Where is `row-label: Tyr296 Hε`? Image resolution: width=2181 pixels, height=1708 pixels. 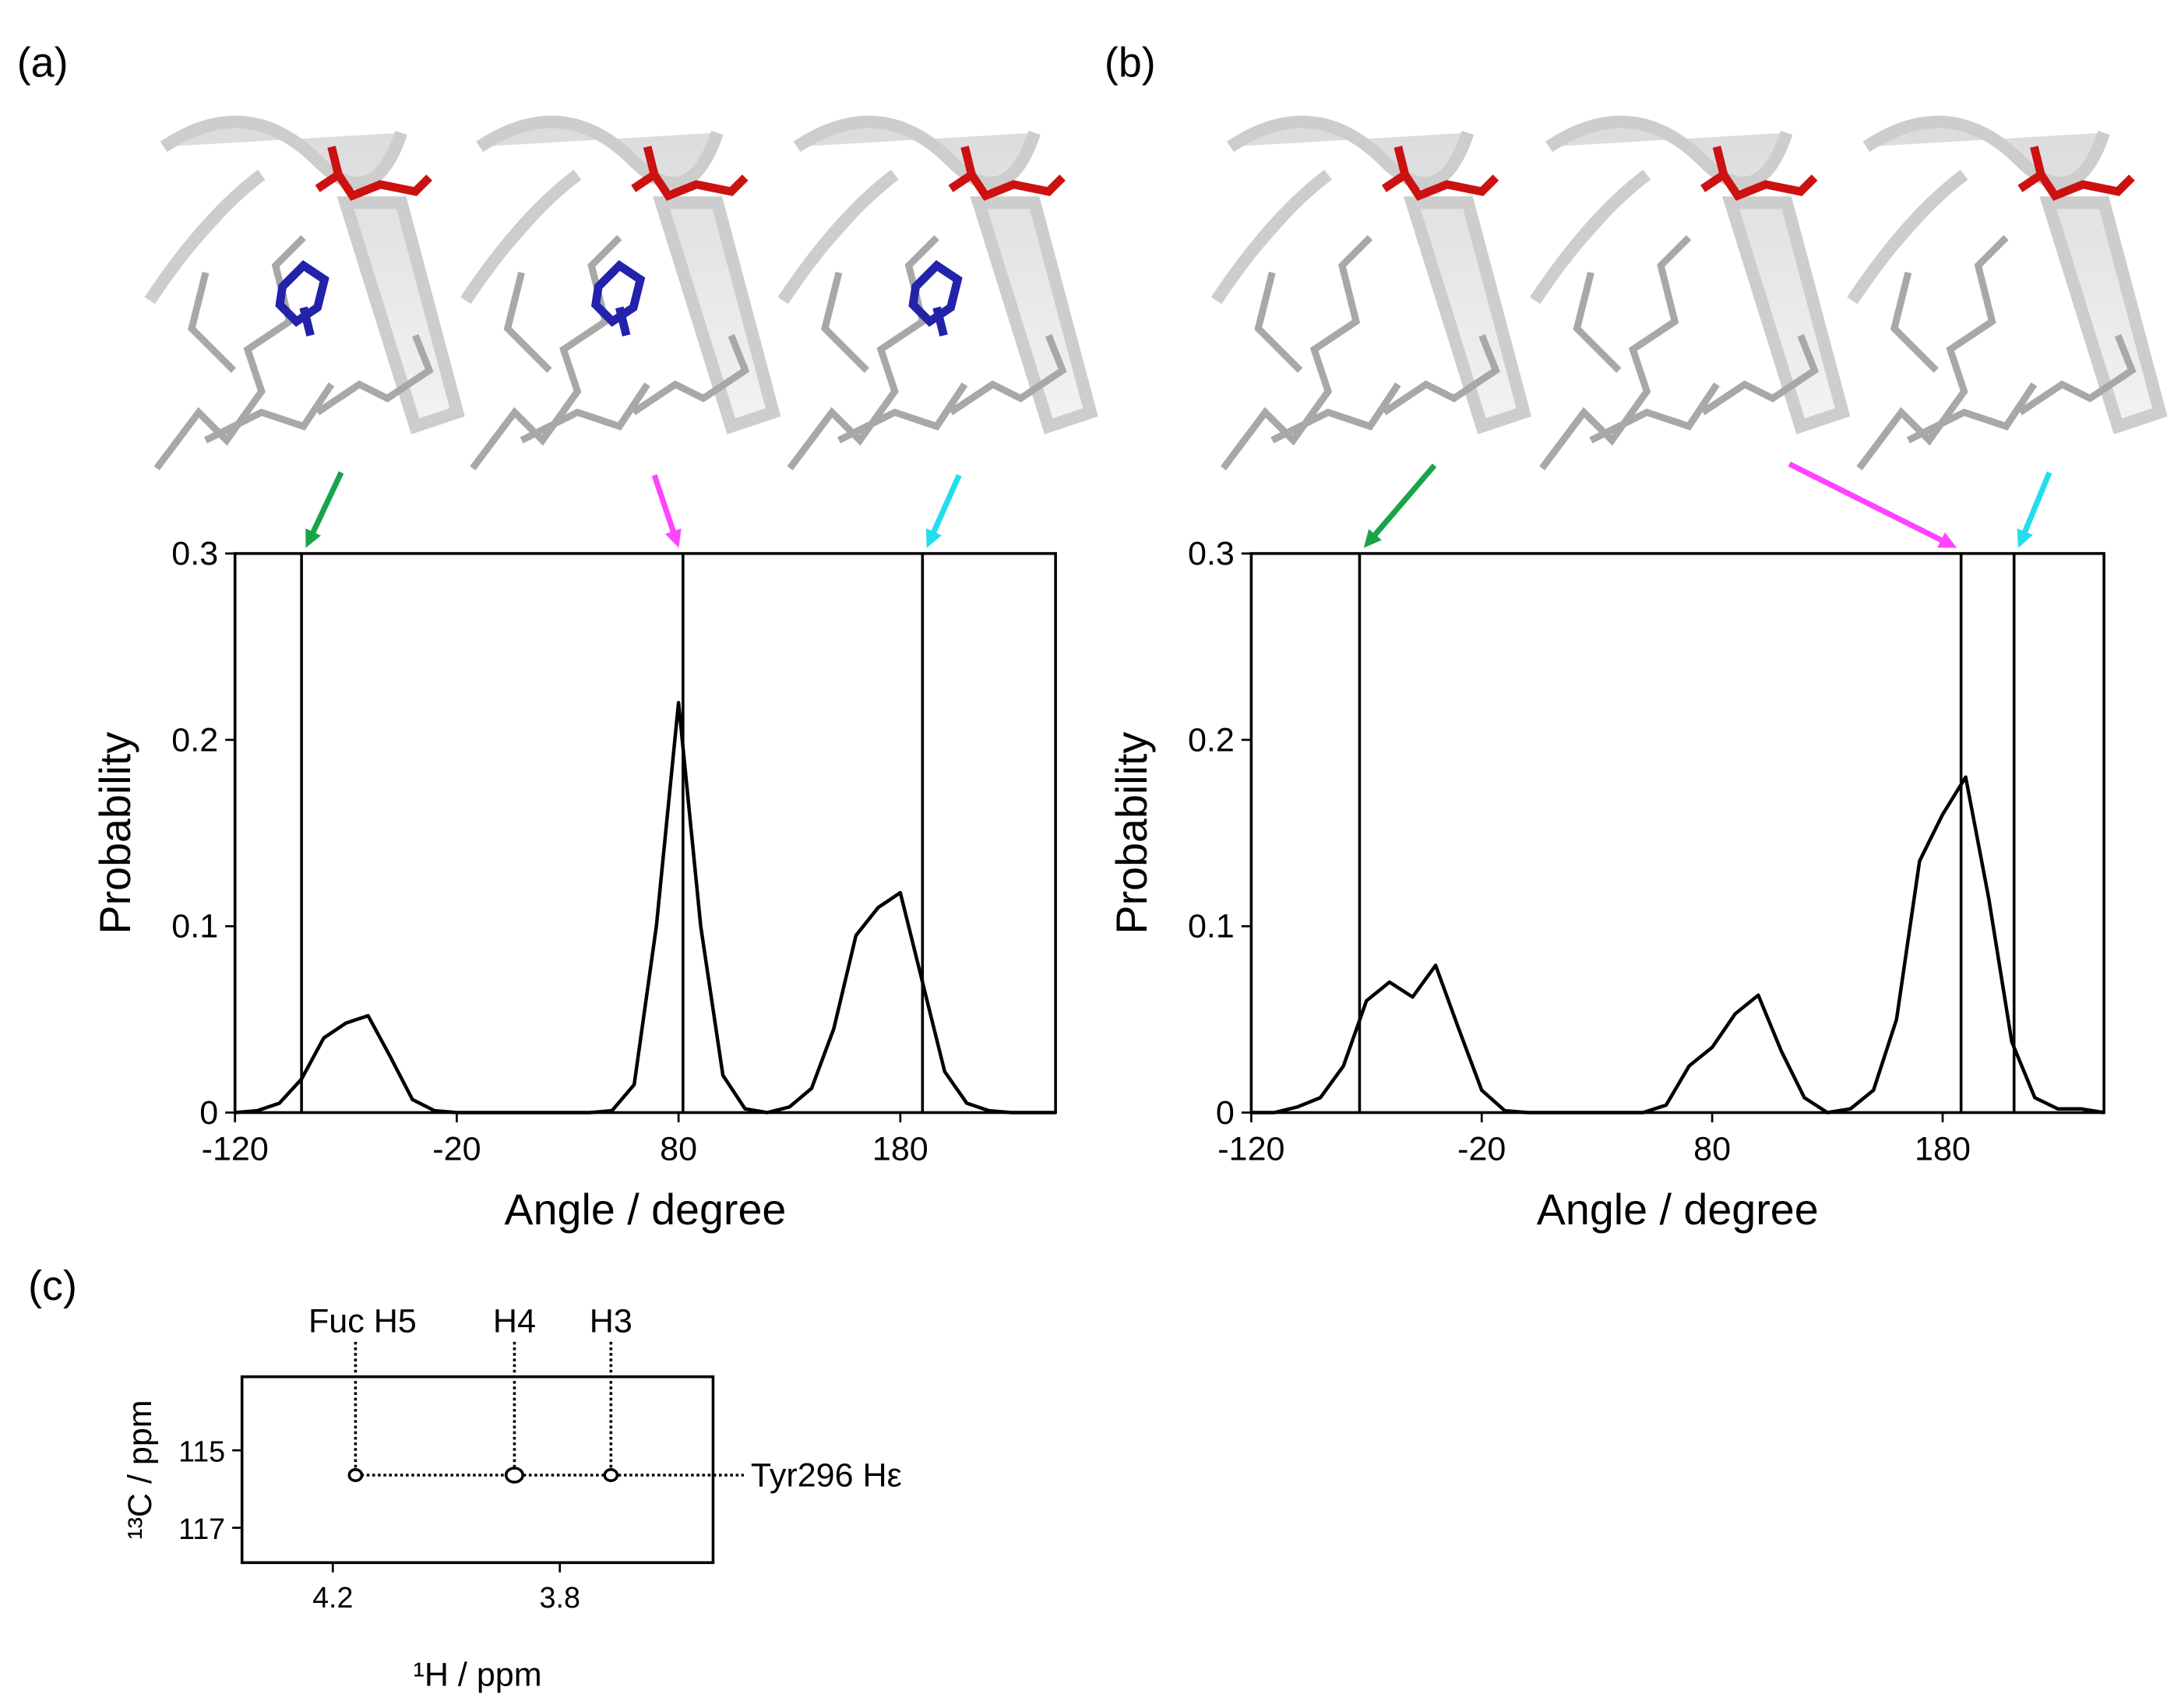
row-label: Tyr296 Hε is located at coordinates (826, 1475).